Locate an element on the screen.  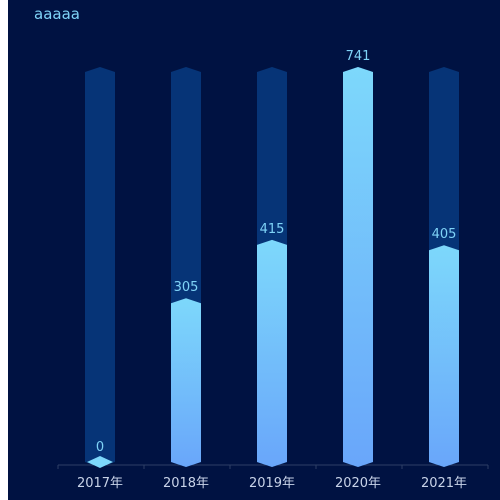
x-tick-label: 2020年 is located at coordinates (358, 483).